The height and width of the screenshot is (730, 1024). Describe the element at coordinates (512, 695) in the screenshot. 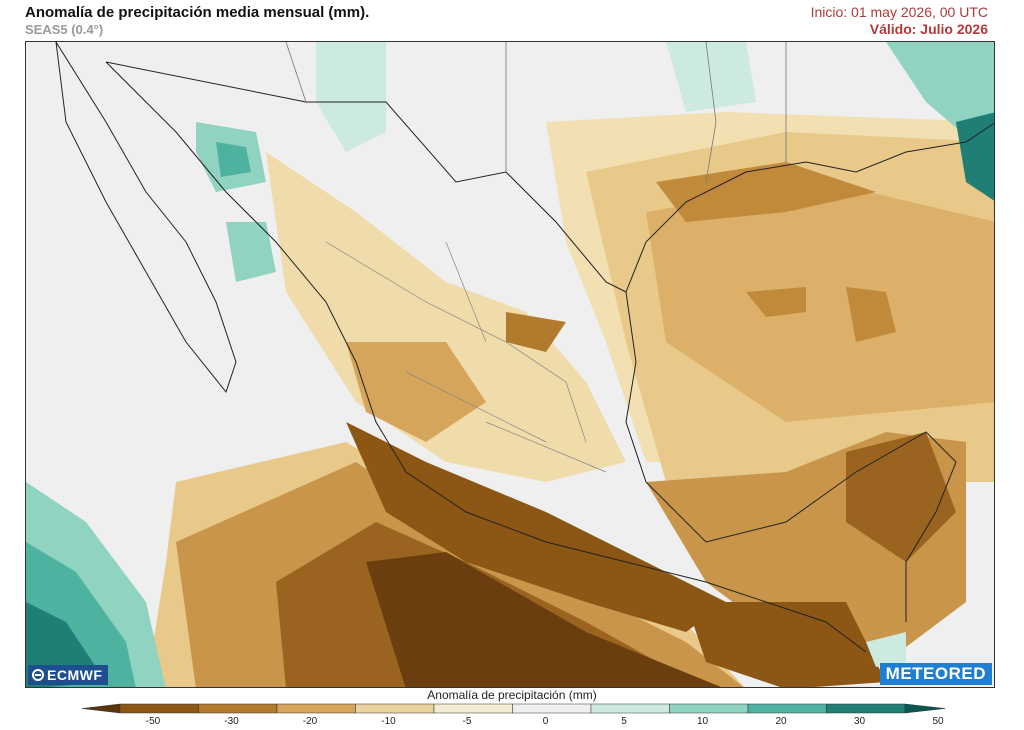

I see `colorbar-title: Anomalía de precipitación (mm)` at that location.